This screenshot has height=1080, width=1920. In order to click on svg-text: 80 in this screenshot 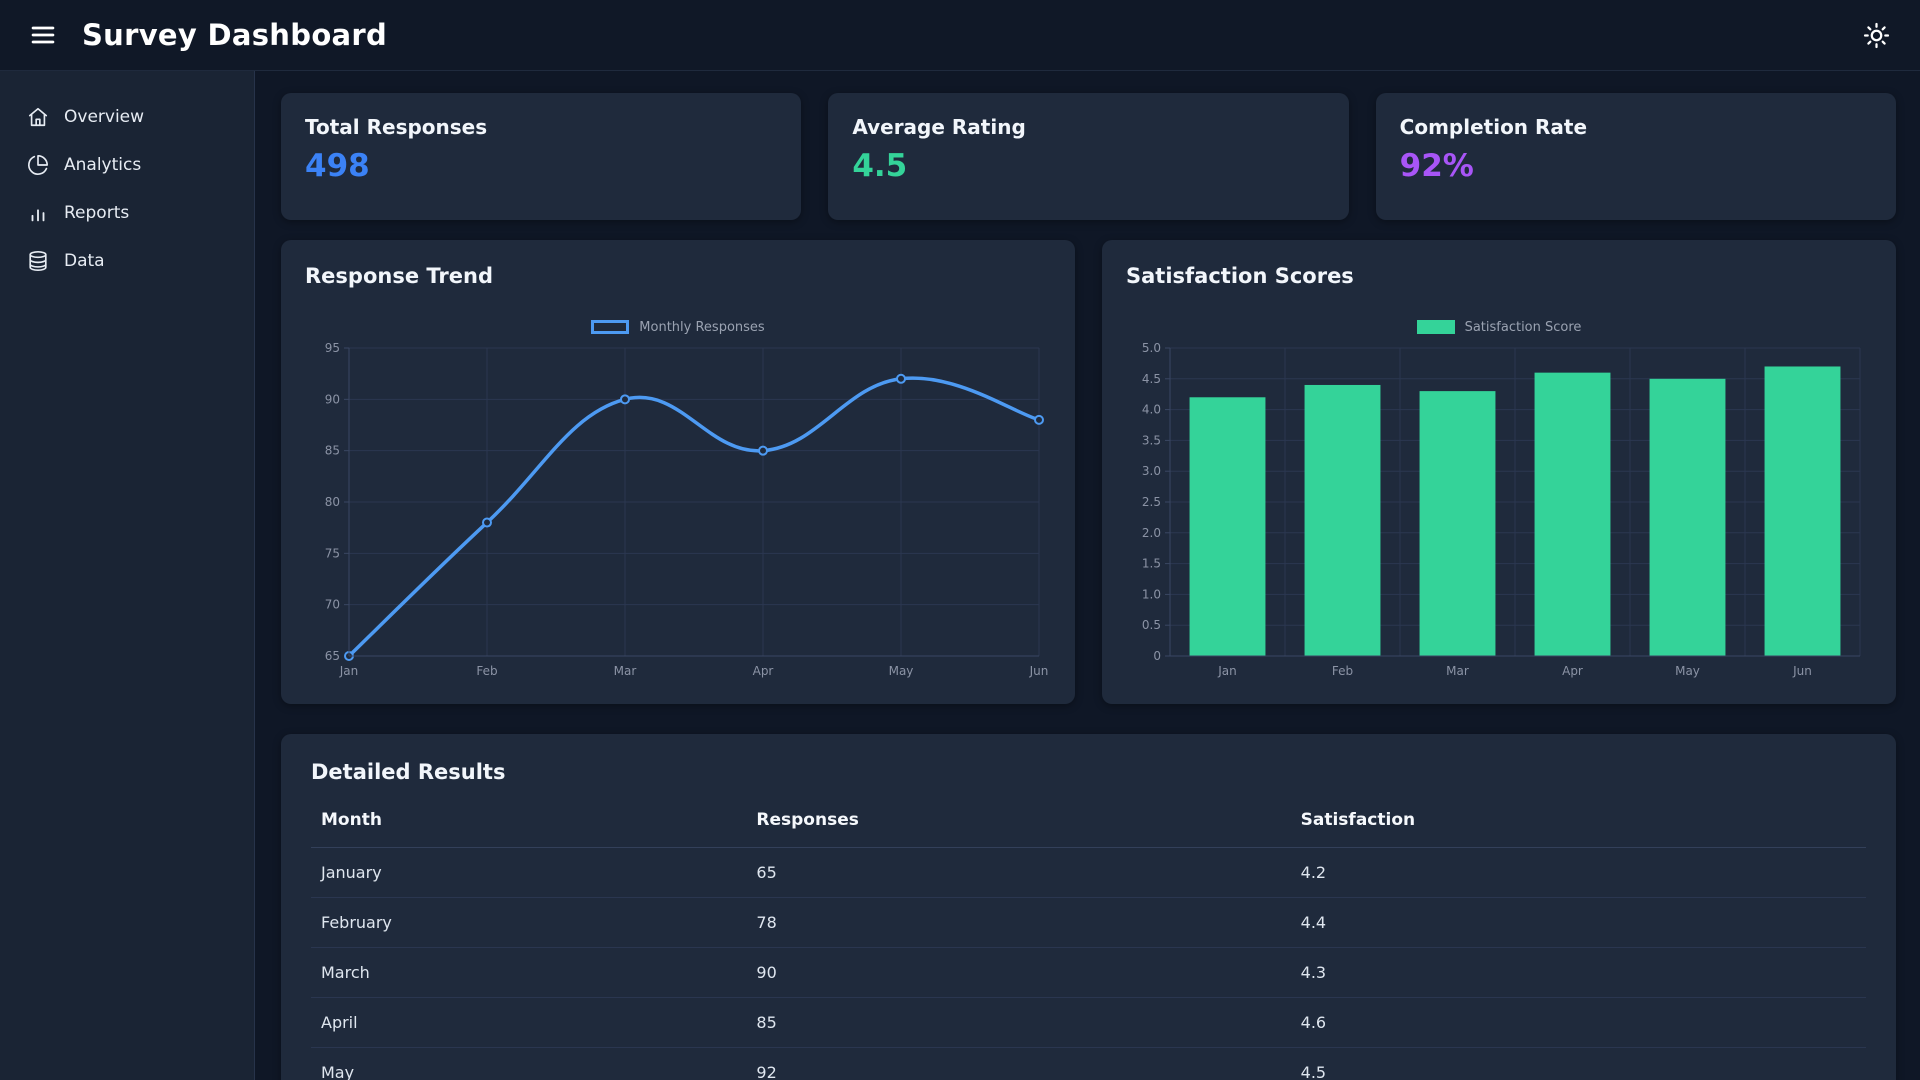, I will do `click(332, 502)`.